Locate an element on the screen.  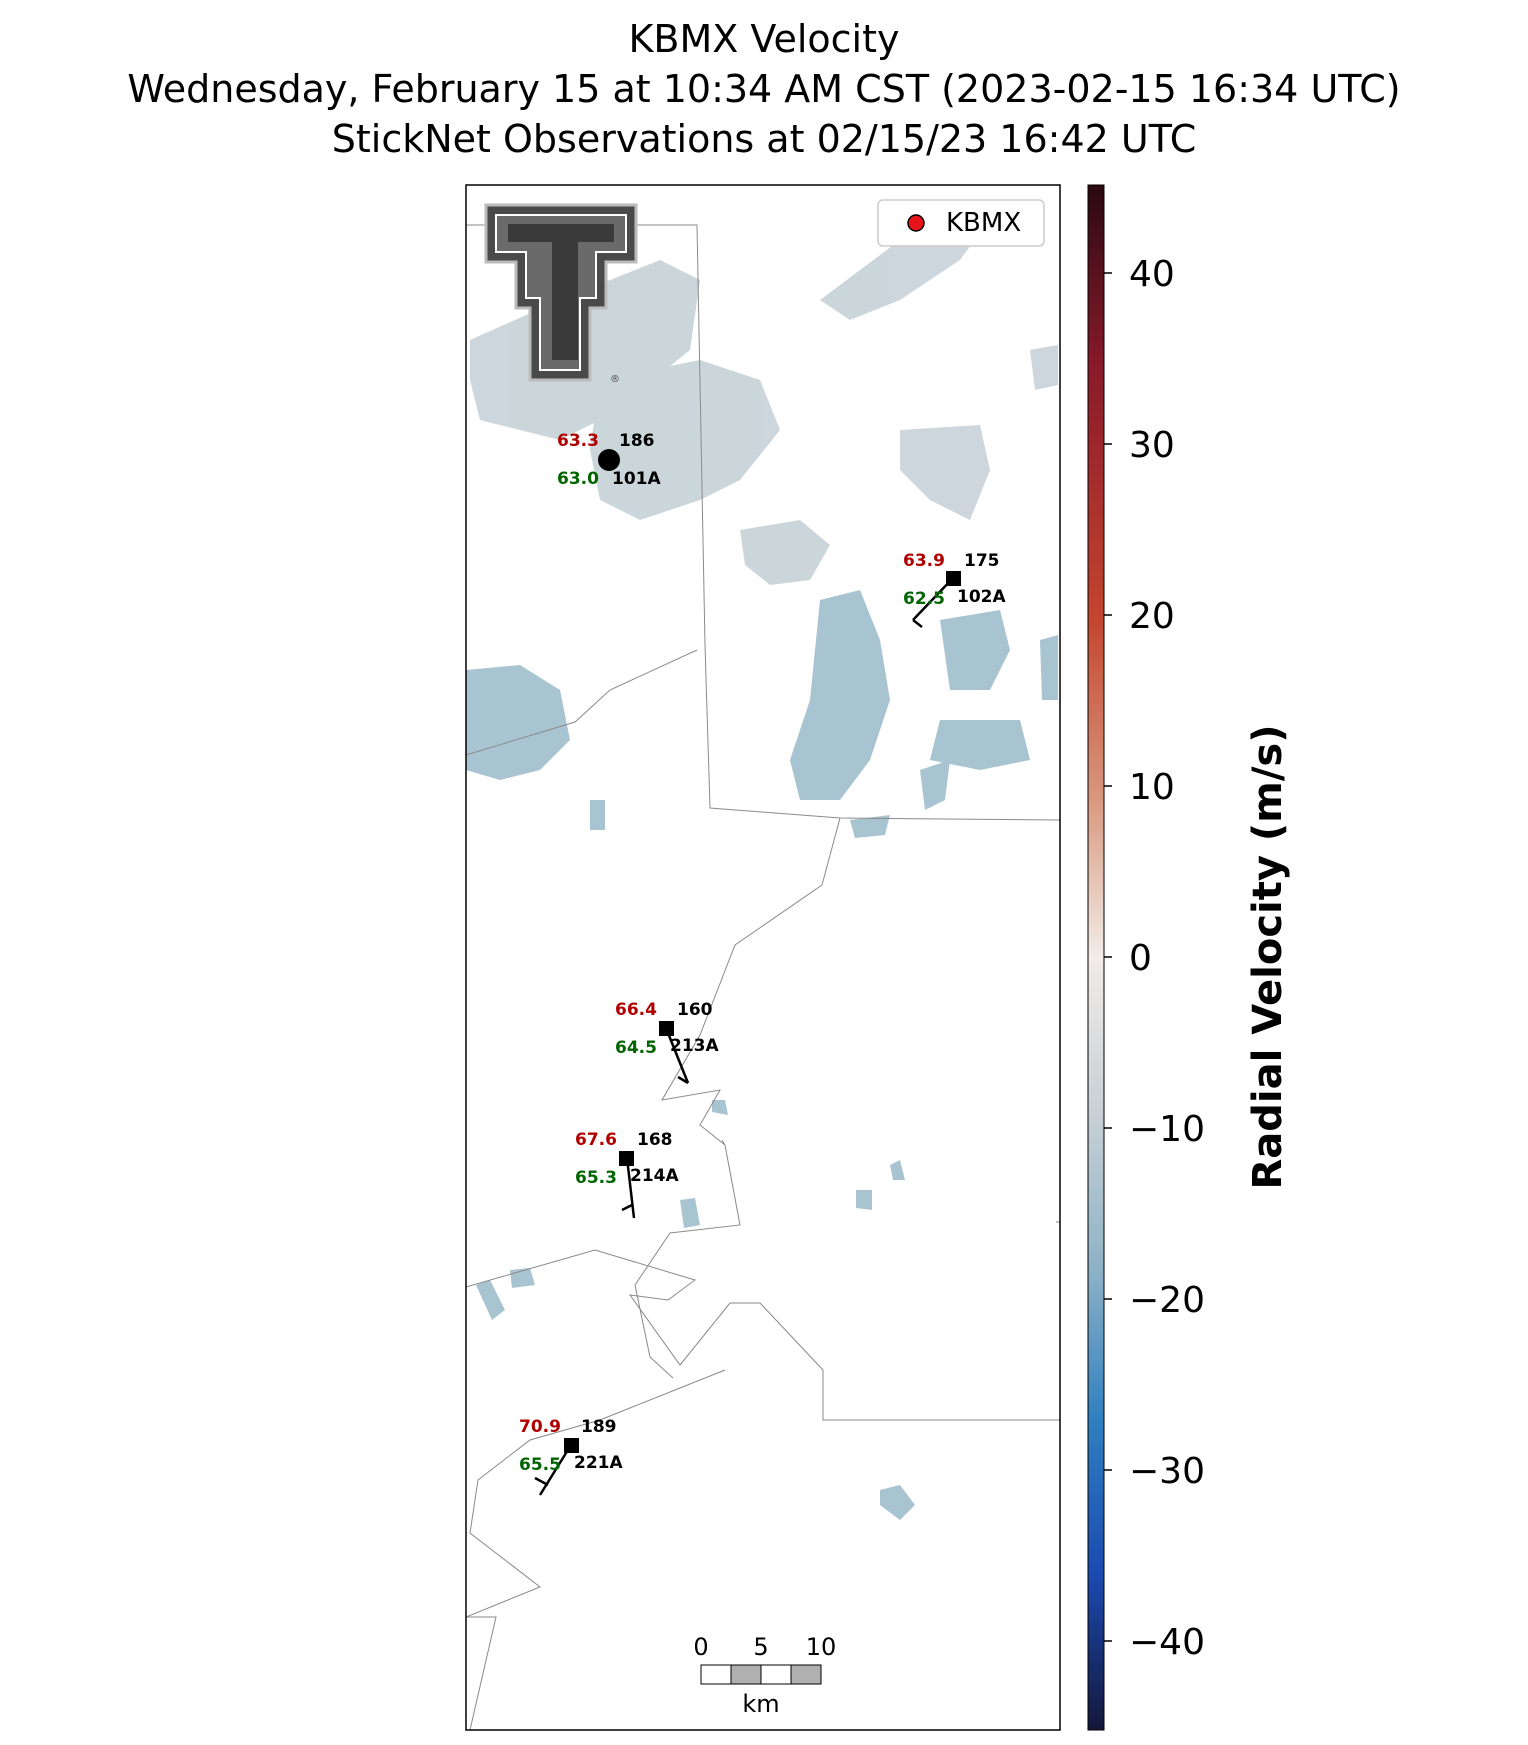
station-213A: 66.4 160 64.5 213A is located at coordinates (667, 1042).